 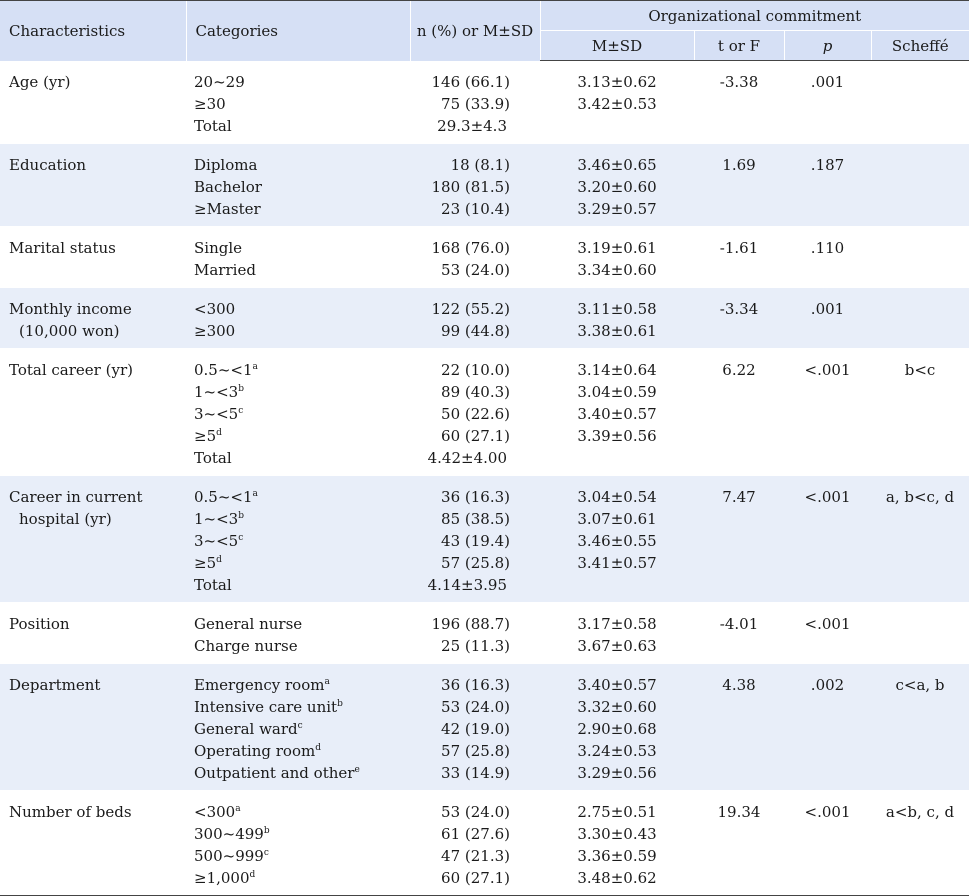 I want to click on msd-value: 3.07±0.61, so click(x=617, y=518).